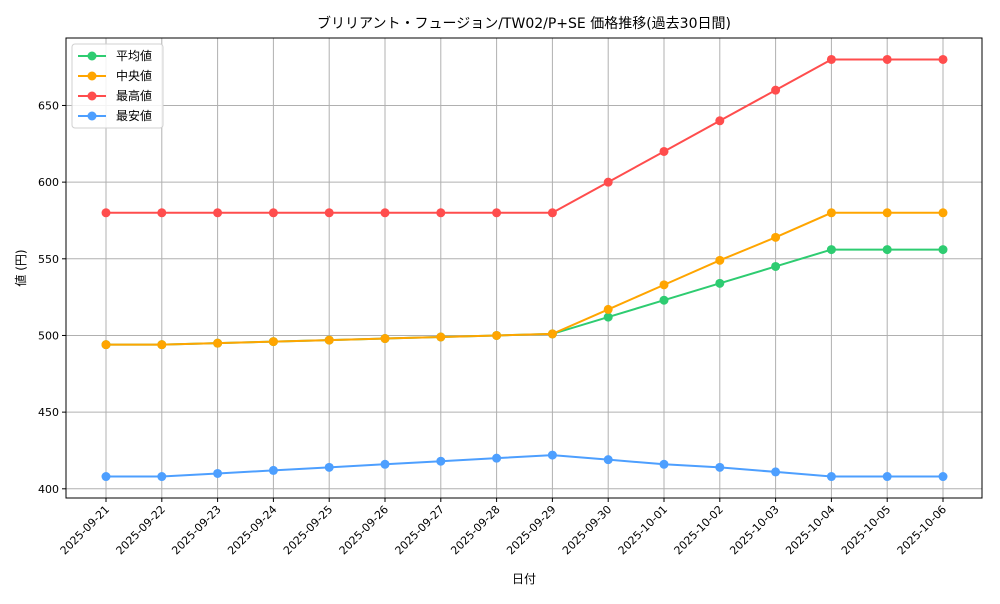 This screenshot has height=604, width=1000. I want to click on x-axis-label: 日付, so click(524, 579).